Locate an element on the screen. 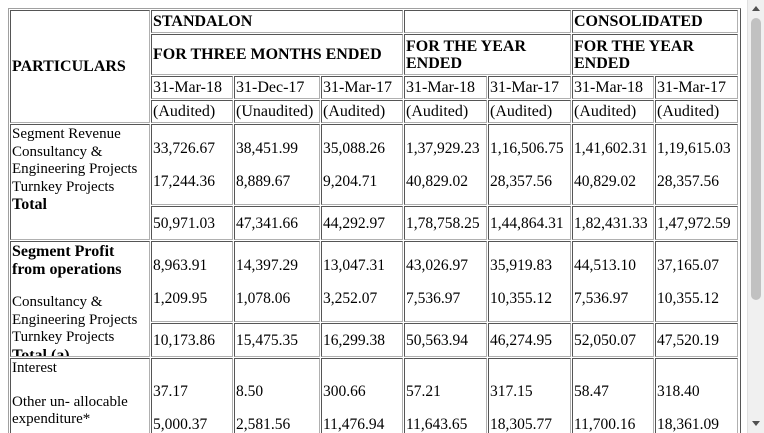  header-text: STANDALON is located at coordinates (203, 21).